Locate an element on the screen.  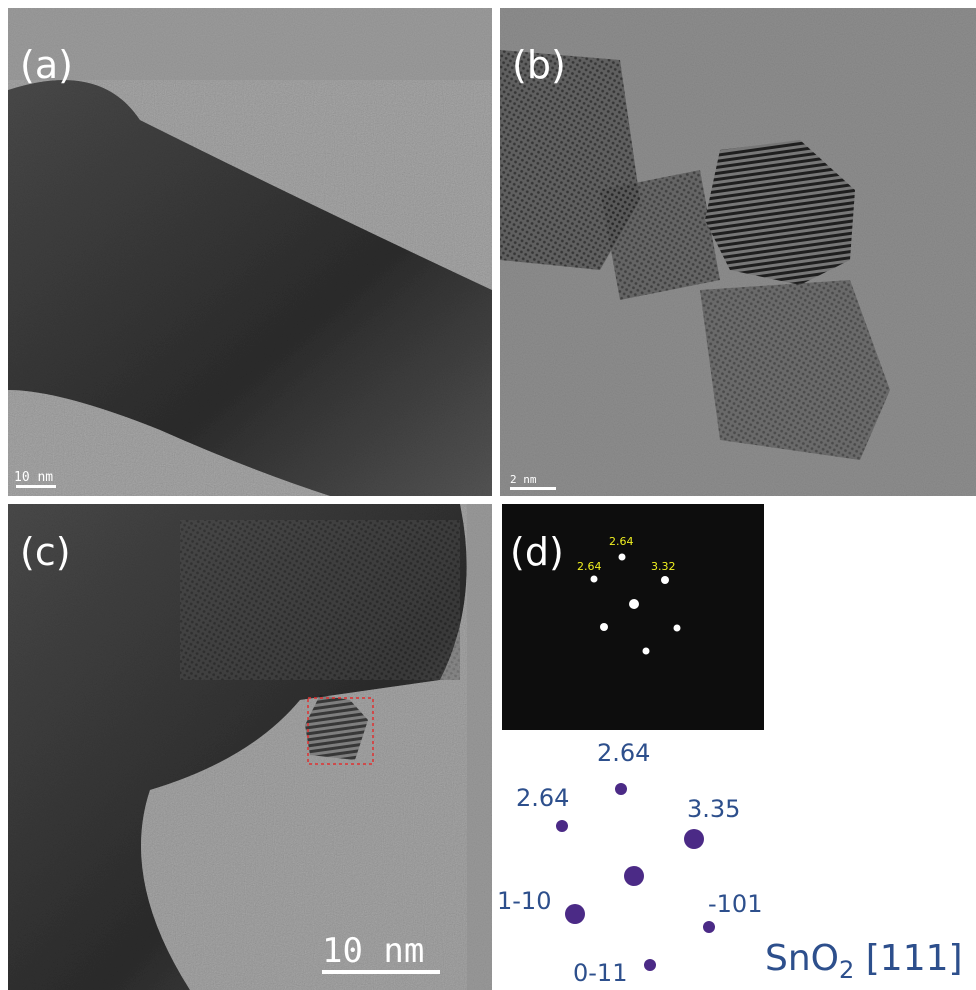
fft-label: 3.32 is located at coordinates (663, 566).